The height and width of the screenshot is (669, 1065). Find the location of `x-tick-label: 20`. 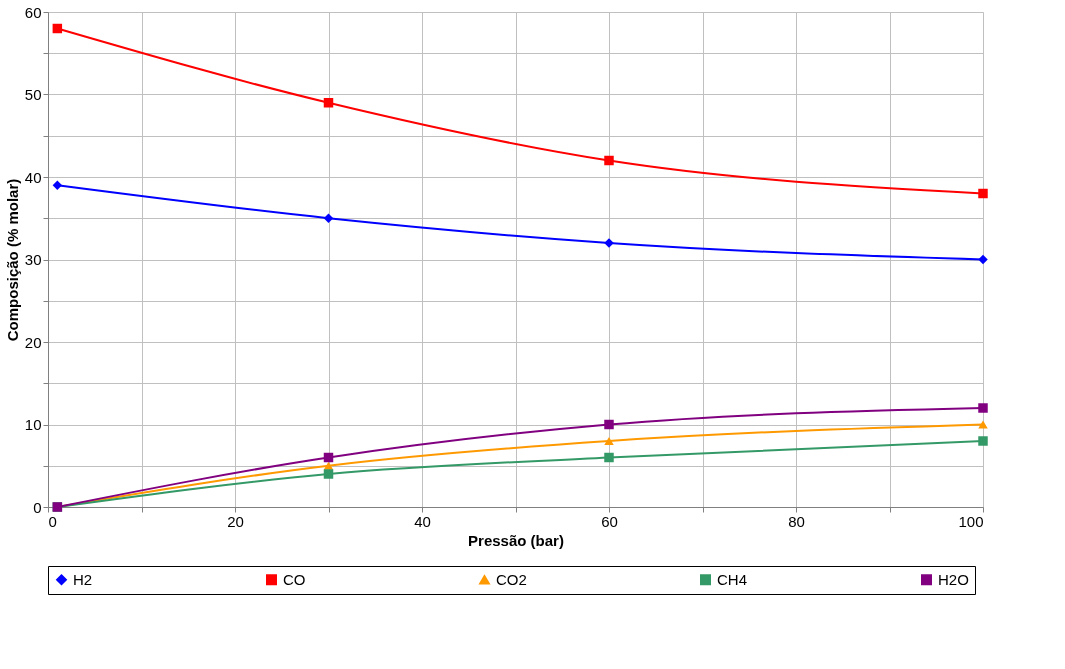

x-tick-label: 20 is located at coordinates (235, 521).